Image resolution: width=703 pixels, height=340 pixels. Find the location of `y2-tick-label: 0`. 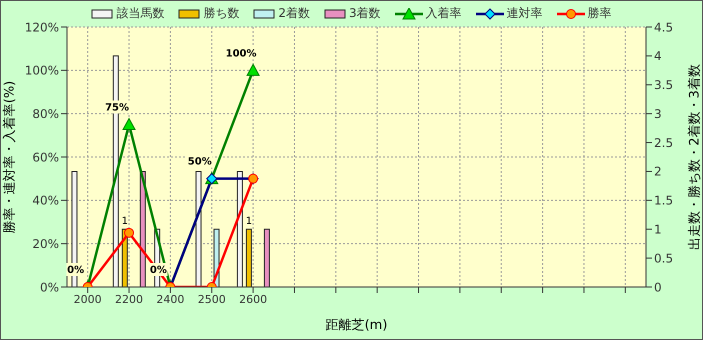

y2-tick-label: 0 is located at coordinates (658, 287).